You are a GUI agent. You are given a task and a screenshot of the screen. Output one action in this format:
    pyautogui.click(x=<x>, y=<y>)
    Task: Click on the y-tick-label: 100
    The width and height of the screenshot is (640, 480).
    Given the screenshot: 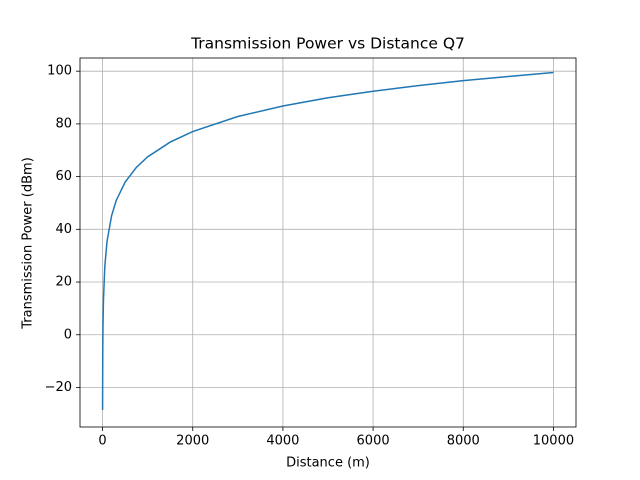 What is the action you would take?
    pyautogui.click(x=59, y=71)
    